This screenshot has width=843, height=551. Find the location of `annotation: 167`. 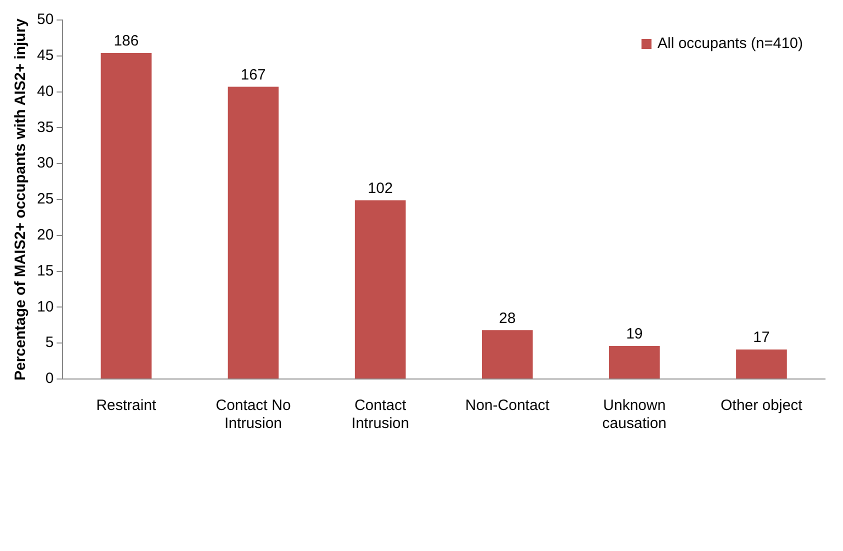

annotation: 167 is located at coordinates (253, 75).